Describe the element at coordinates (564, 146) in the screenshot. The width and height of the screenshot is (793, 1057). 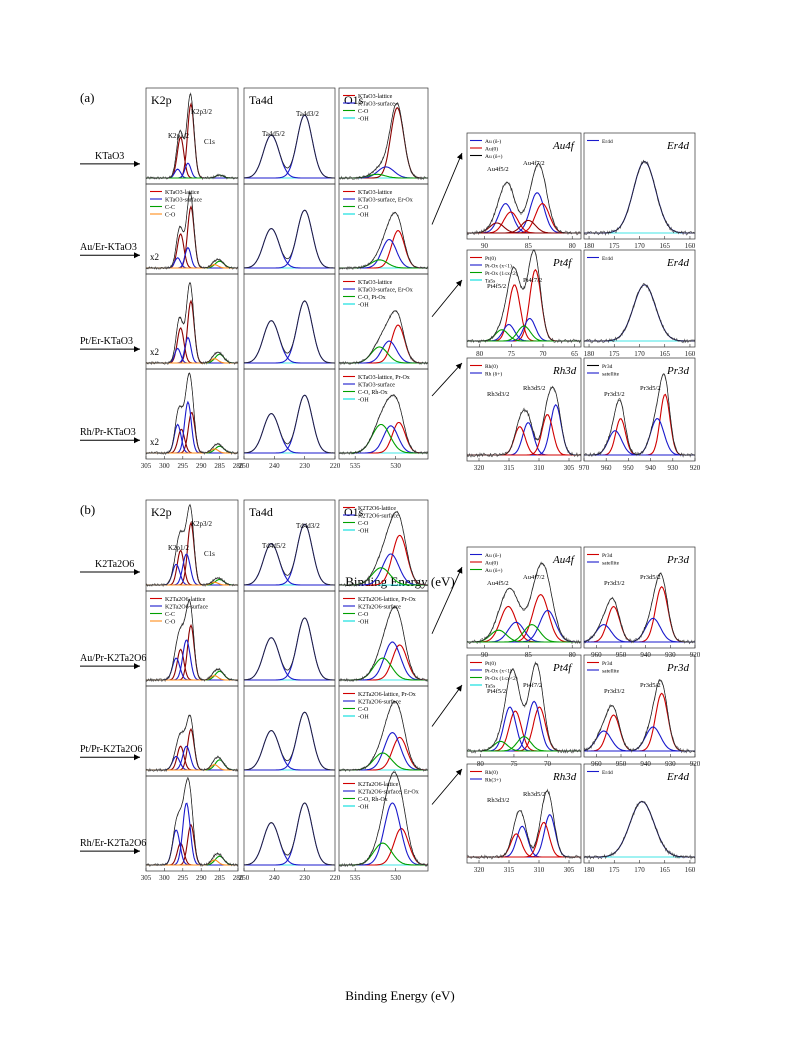
I see `panel-title: Au4f` at that location.